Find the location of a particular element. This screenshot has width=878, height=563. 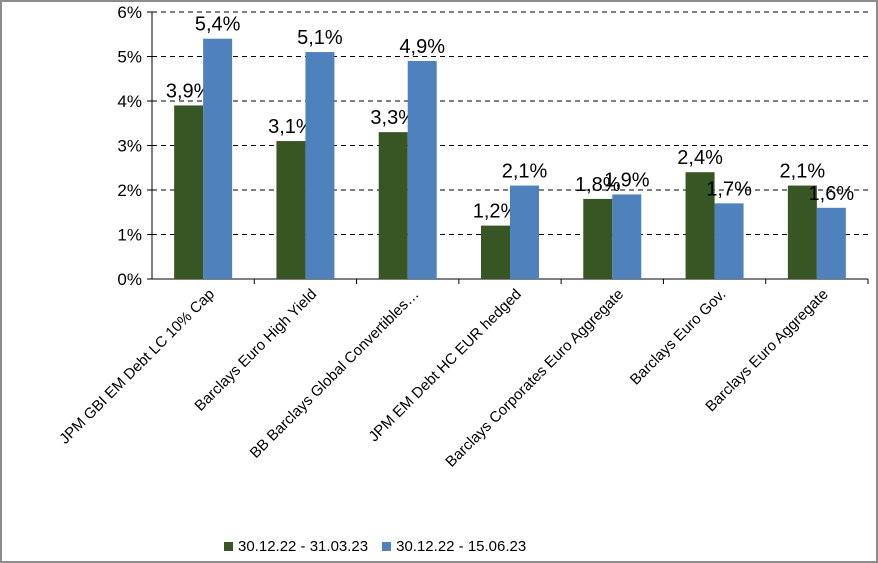

data-label: 3,3% is located at coordinates (393, 118).